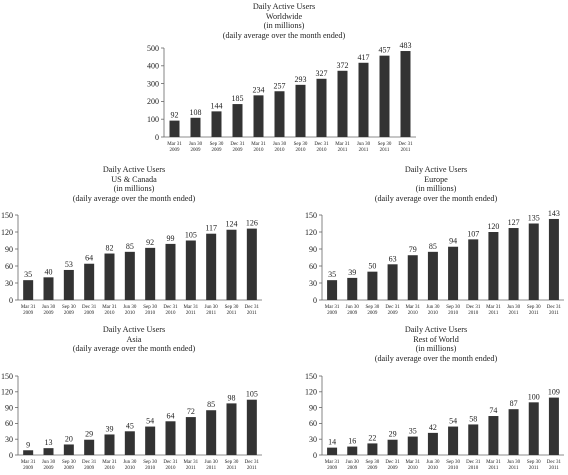 The image size is (568, 475). What do you see at coordinates (232, 224) in the screenshot?
I see `data-label: 124` at bounding box center [232, 224].